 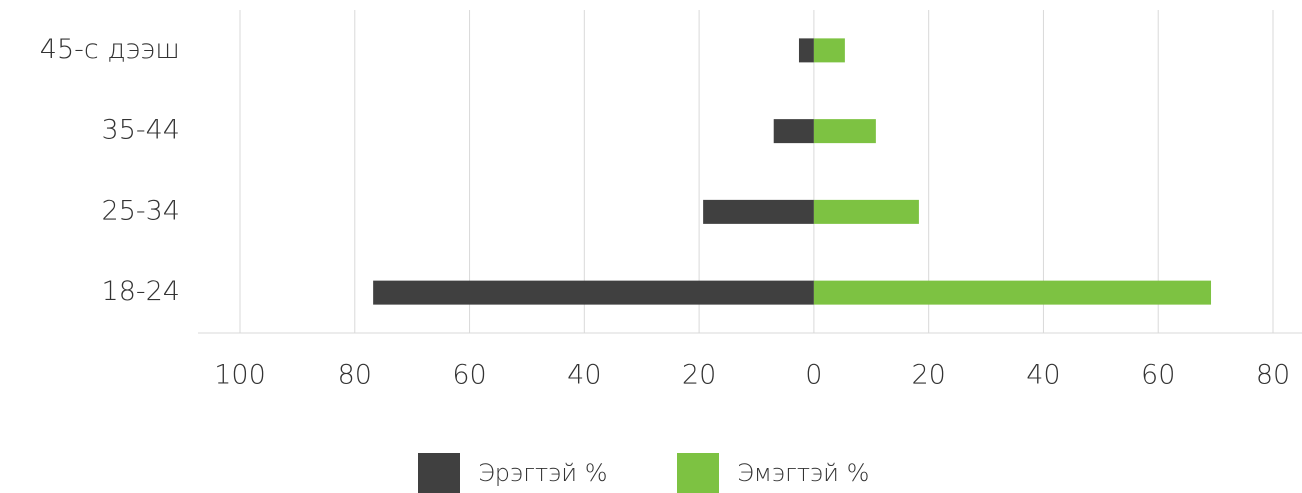 What do you see at coordinates (803, 473) in the screenshot?
I see `legend-label: Эмэгтэй %` at bounding box center [803, 473].